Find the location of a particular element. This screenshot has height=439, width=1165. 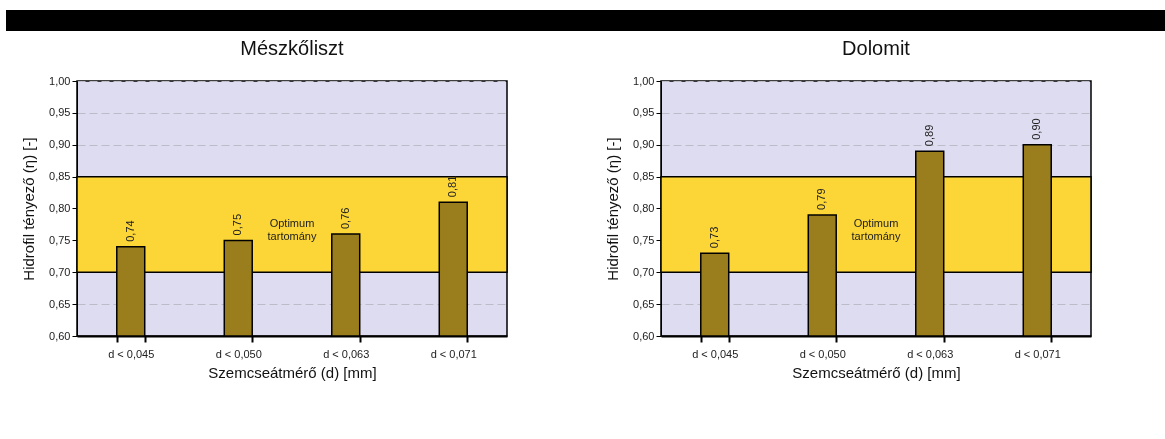

data-label: 0,74 is located at coordinates (129, 231).